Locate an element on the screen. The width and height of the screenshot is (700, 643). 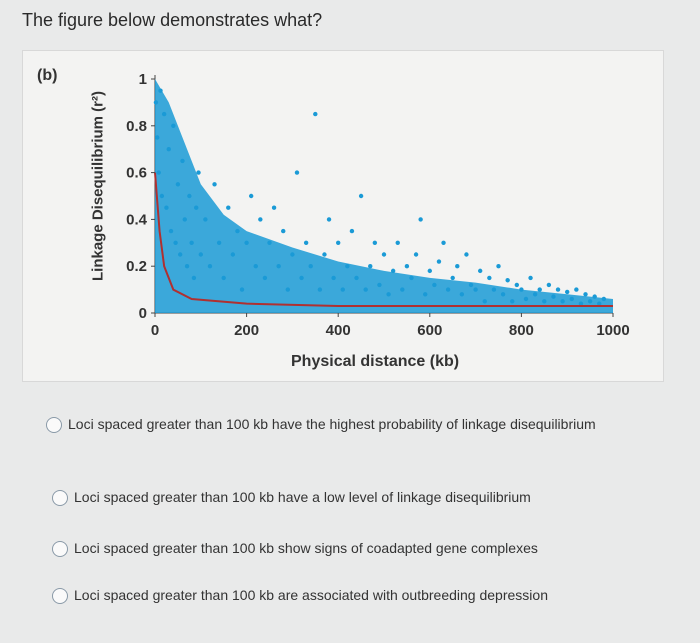
y-tick-label: 0.8 is located at coordinates (136, 126).